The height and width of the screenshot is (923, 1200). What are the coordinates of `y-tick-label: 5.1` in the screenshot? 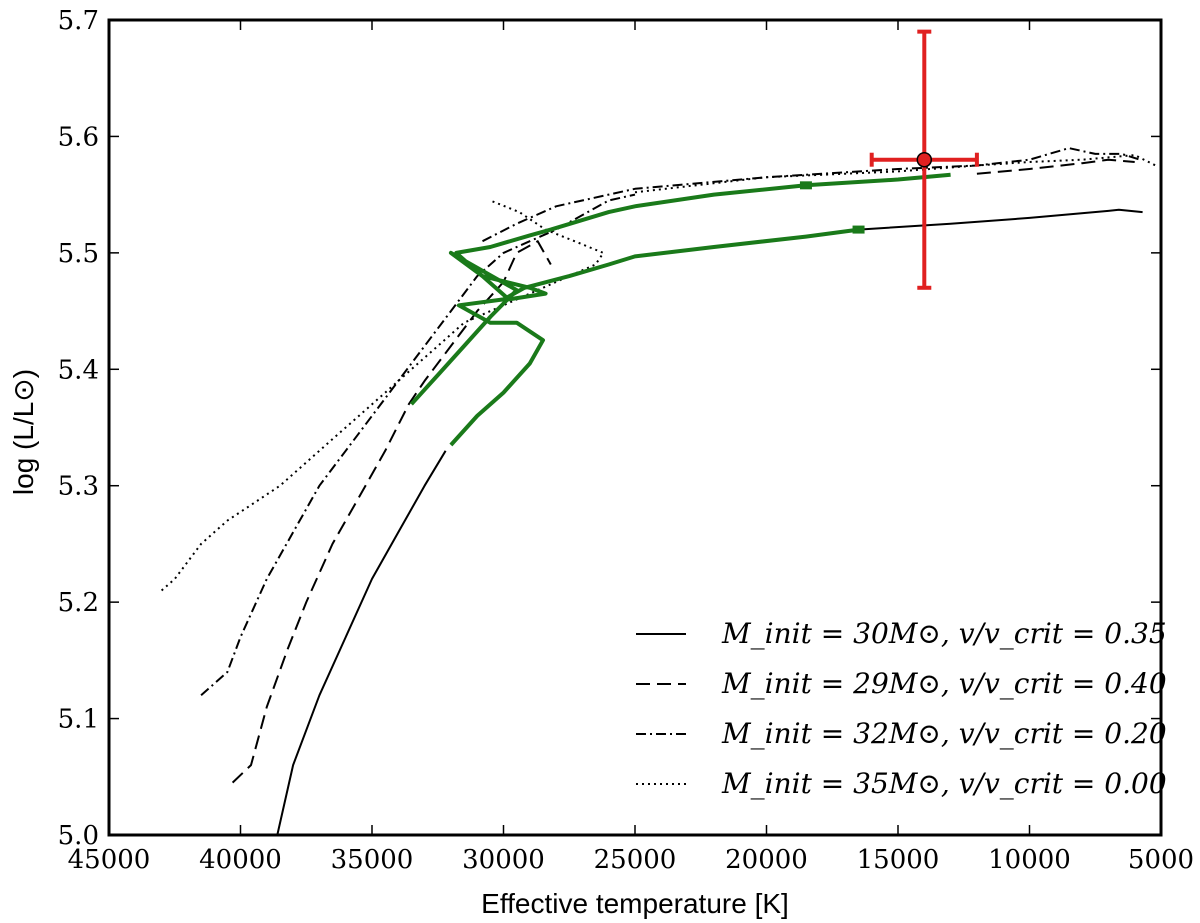 It's located at (78, 720).